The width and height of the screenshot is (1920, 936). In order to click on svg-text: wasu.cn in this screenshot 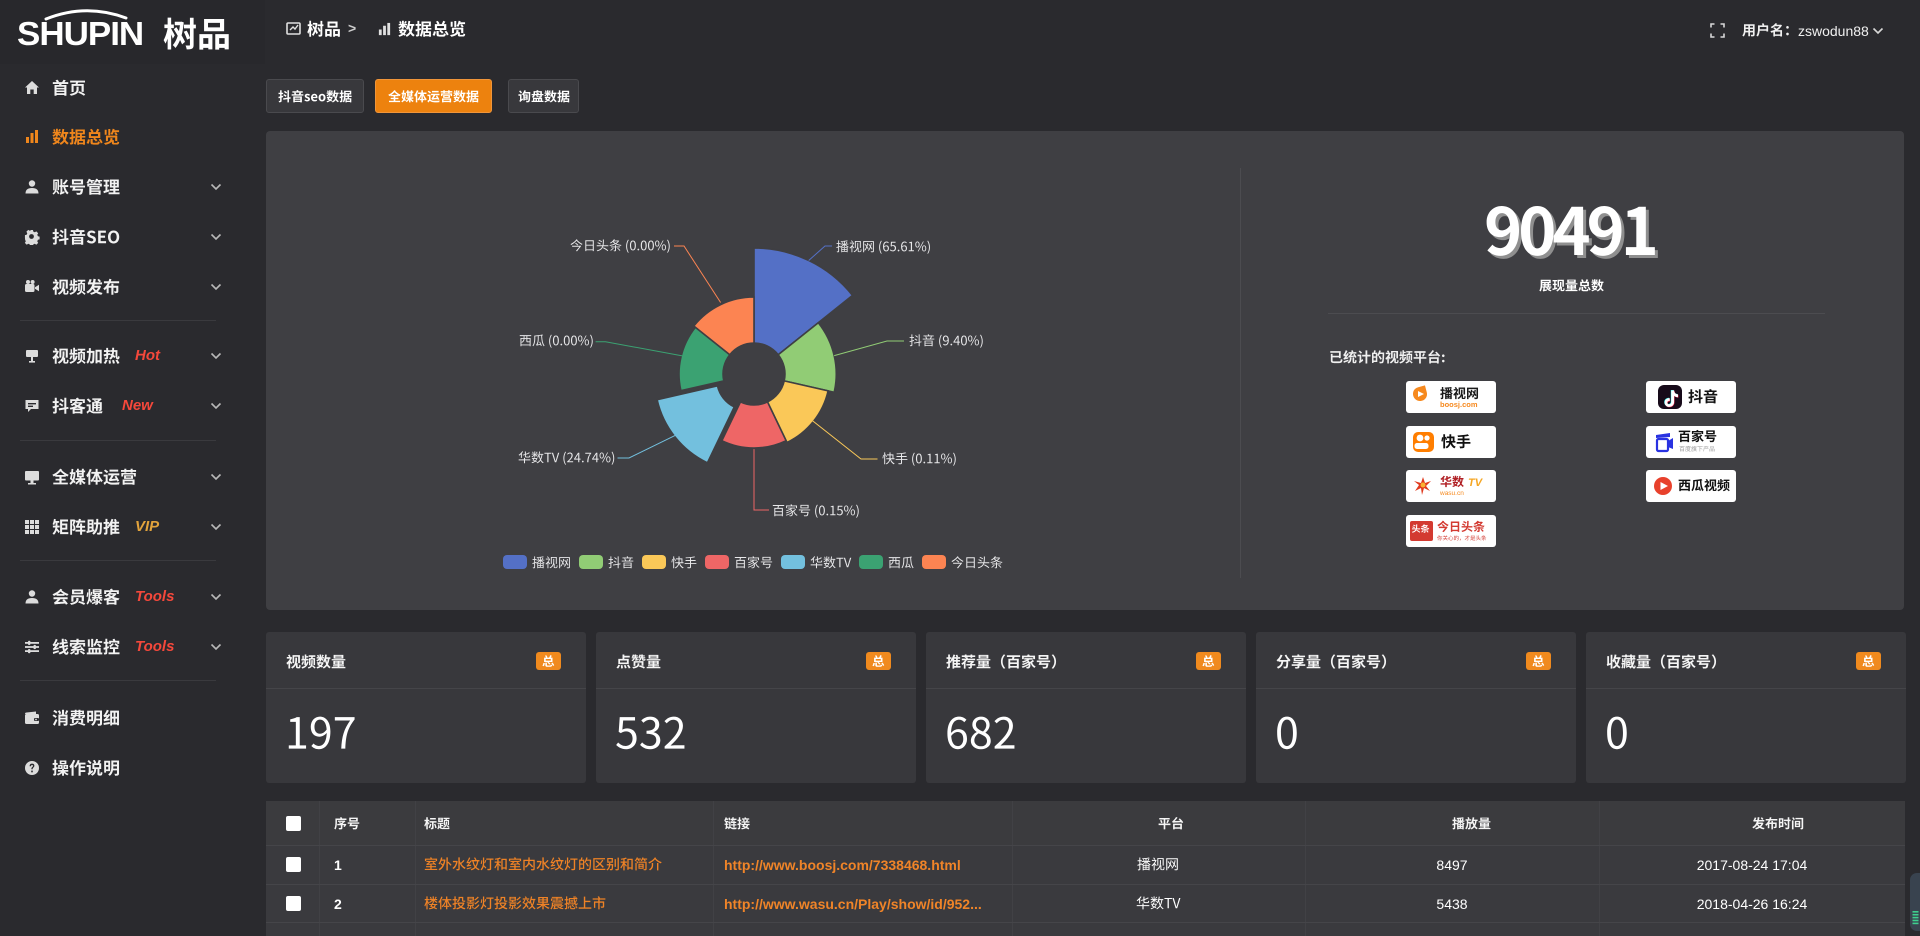, I will do `click(1451, 493)`.